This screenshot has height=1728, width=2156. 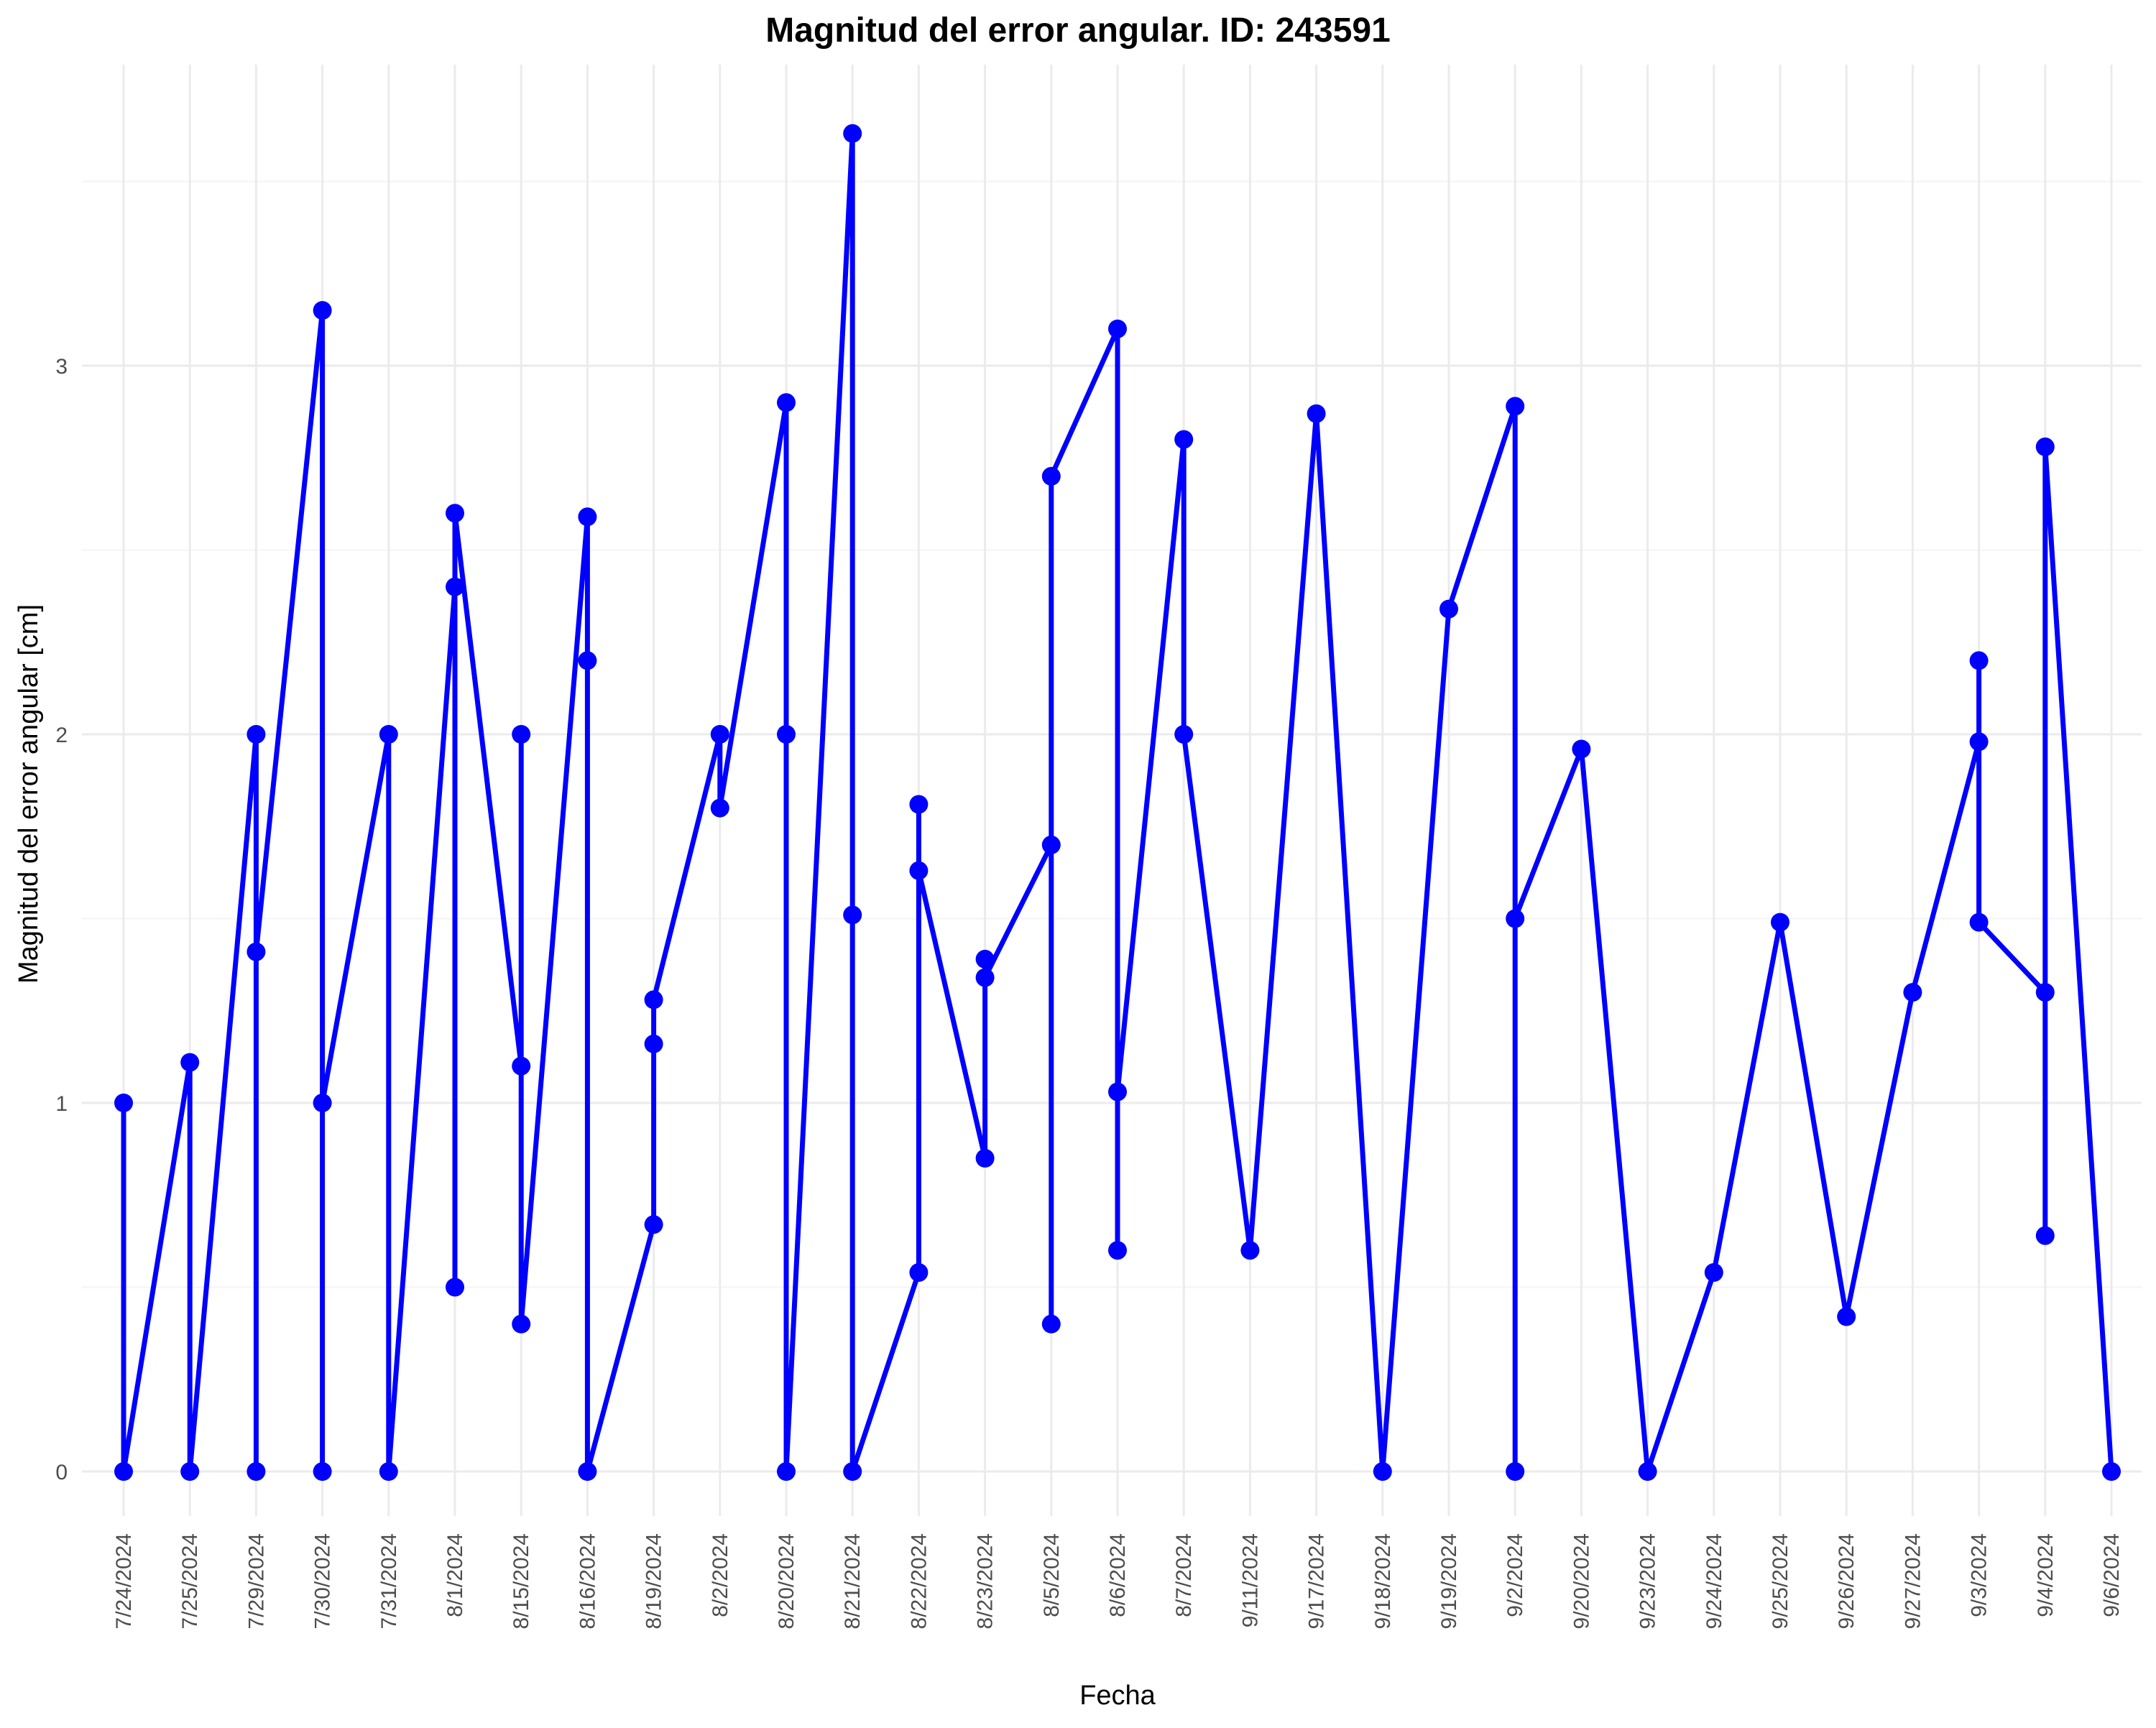 I want to click on x-tick-label: 9/3/2024, so click(x=1979, y=1575).